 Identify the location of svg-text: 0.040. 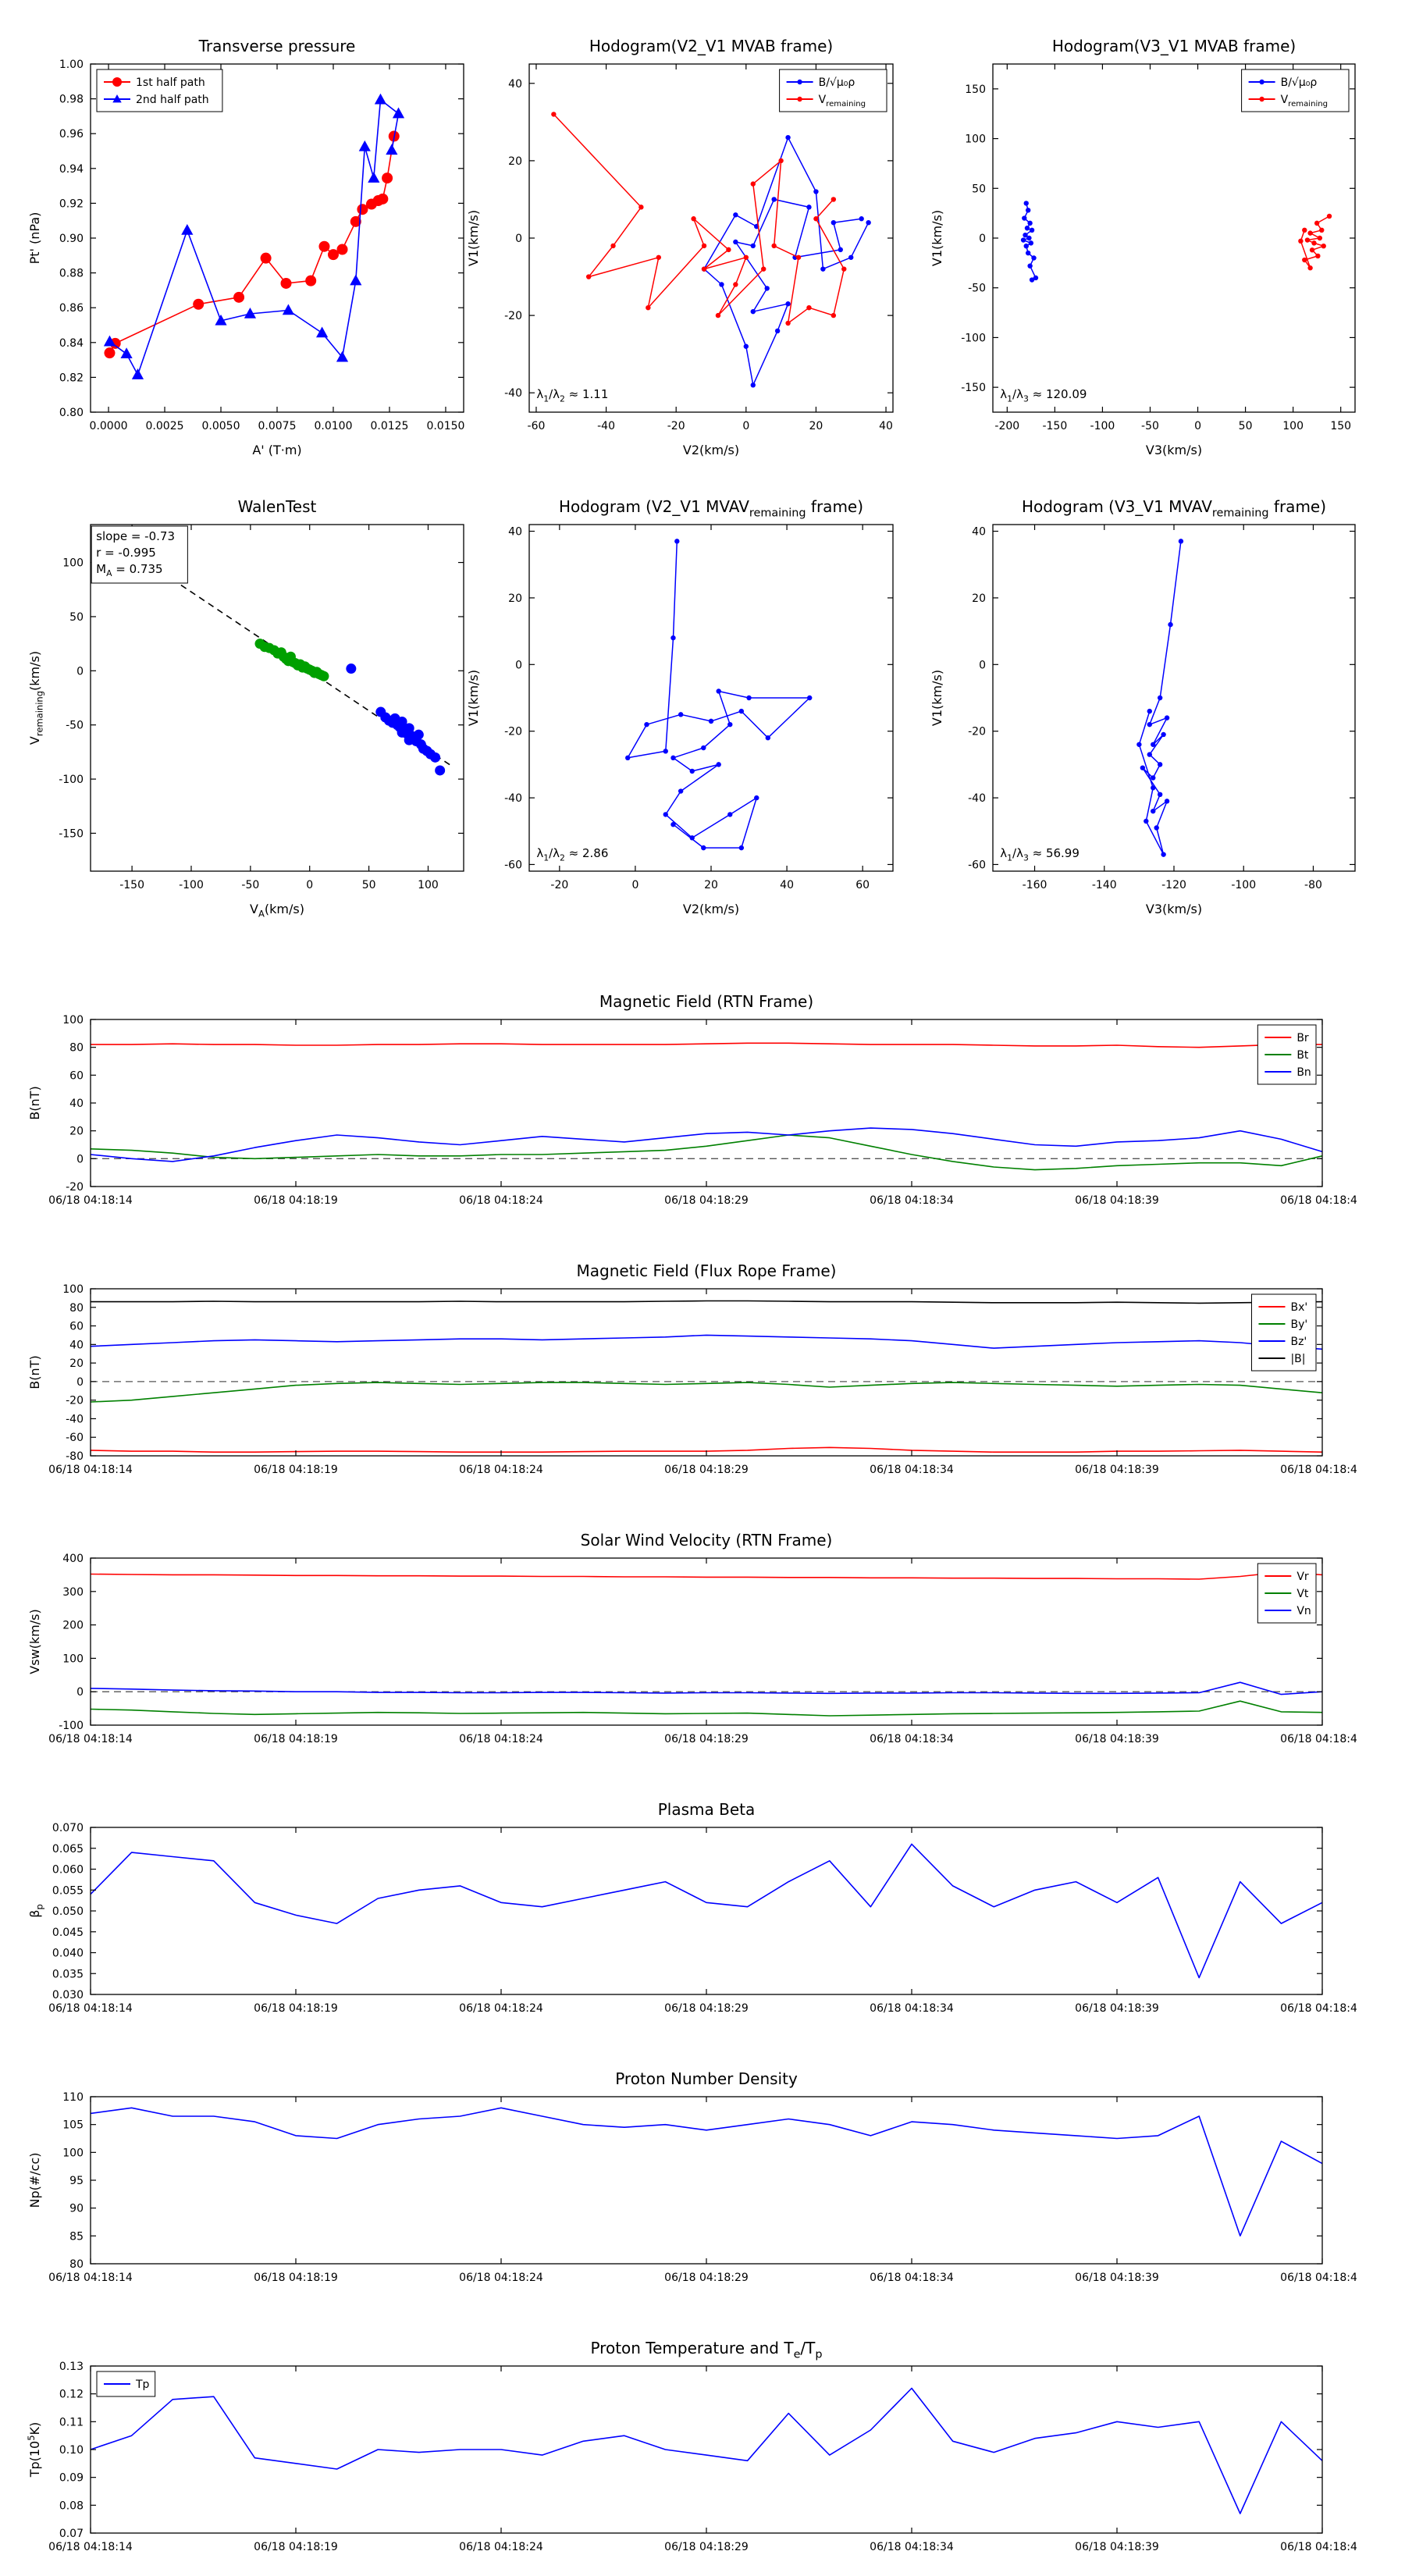
(68, 1954).